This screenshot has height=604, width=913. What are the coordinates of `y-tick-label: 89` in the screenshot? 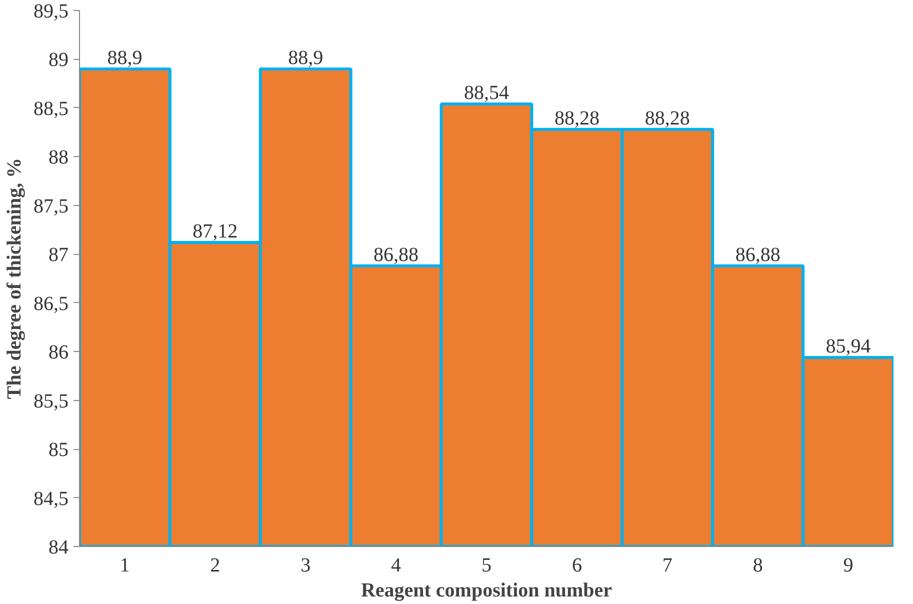 It's located at (58, 60).